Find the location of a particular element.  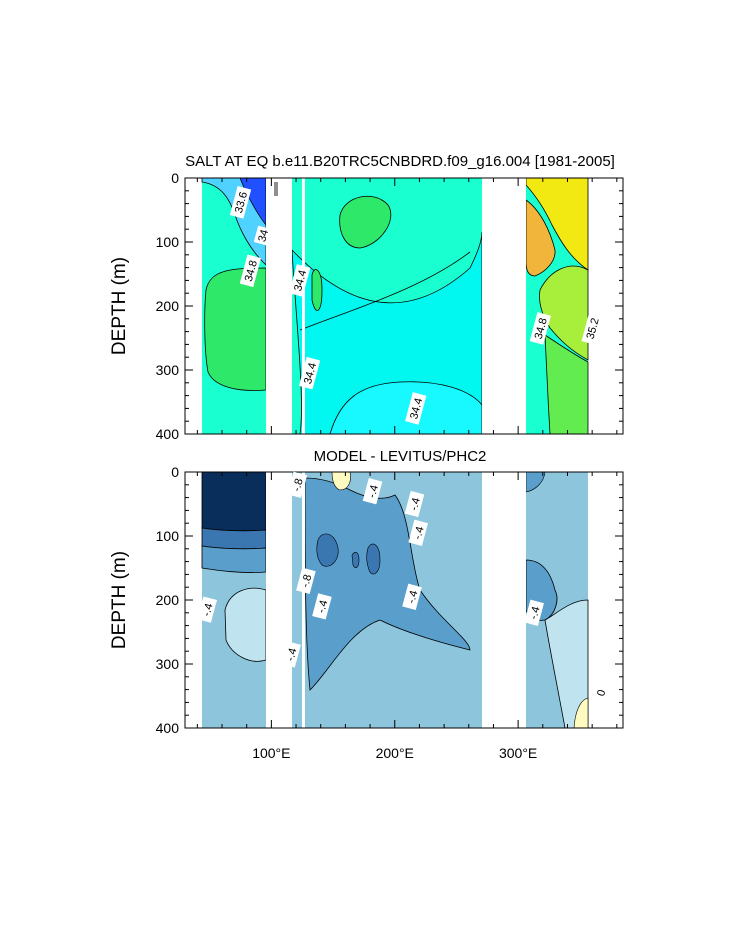

x-tick-label: 300°E is located at coordinates (518, 753).